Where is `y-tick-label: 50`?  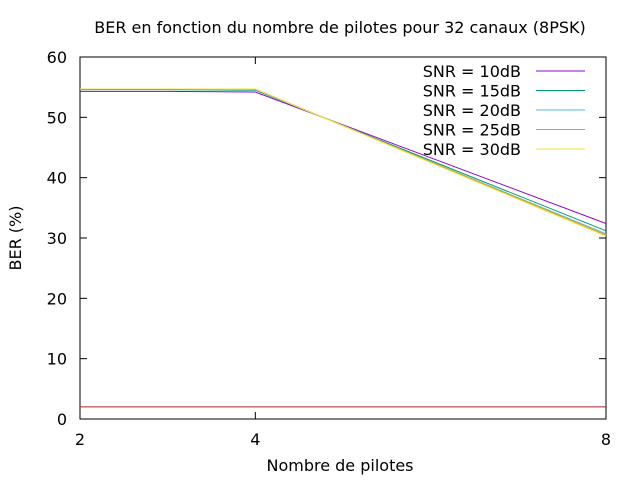
y-tick-label: 50 is located at coordinates (57, 117).